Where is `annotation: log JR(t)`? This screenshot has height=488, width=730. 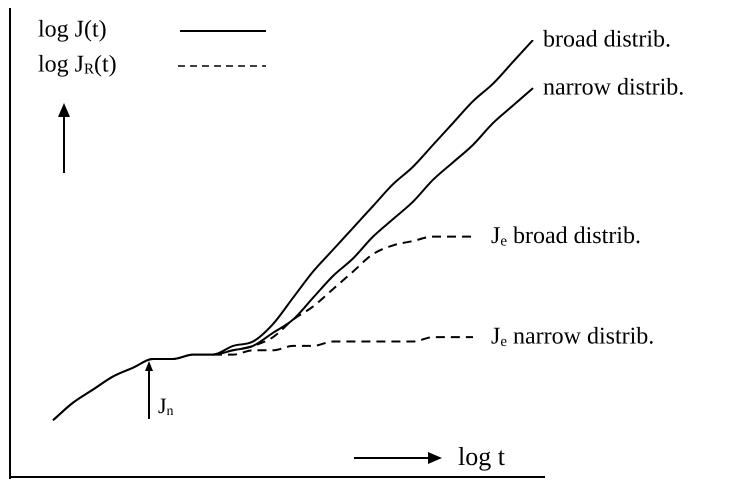 annotation: log JR(t) is located at coordinates (77, 64).